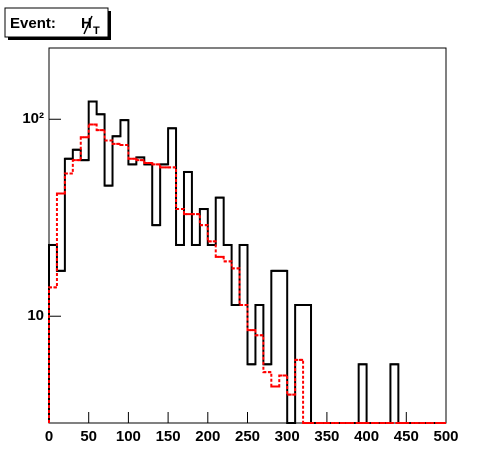 This screenshot has width=496, height=472. Describe the element at coordinates (35, 315) in the screenshot. I see `y-tick-label: 10` at that location.